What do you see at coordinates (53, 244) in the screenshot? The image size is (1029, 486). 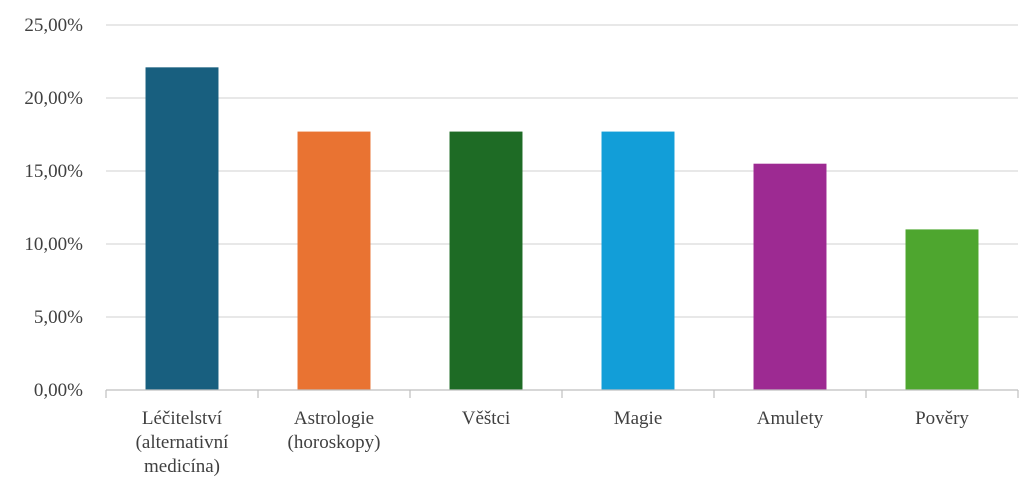 I see `y-tick-label: 10,00%` at bounding box center [53, 244].